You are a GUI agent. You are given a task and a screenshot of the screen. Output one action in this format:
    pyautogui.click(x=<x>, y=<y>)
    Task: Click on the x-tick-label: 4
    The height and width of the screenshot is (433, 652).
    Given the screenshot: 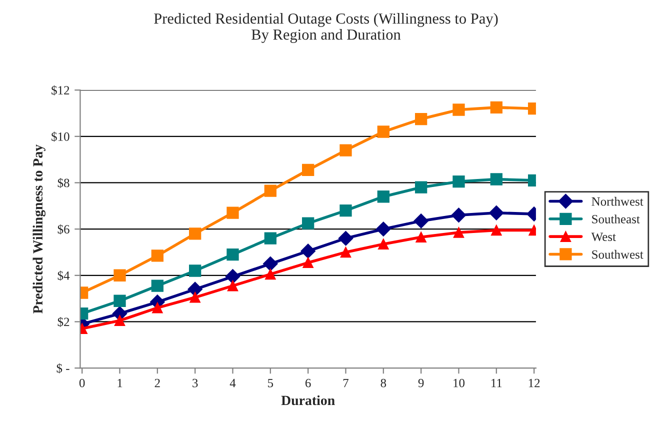 What is the action you would take?
    pyautogui.click(x=233, y=383)
    